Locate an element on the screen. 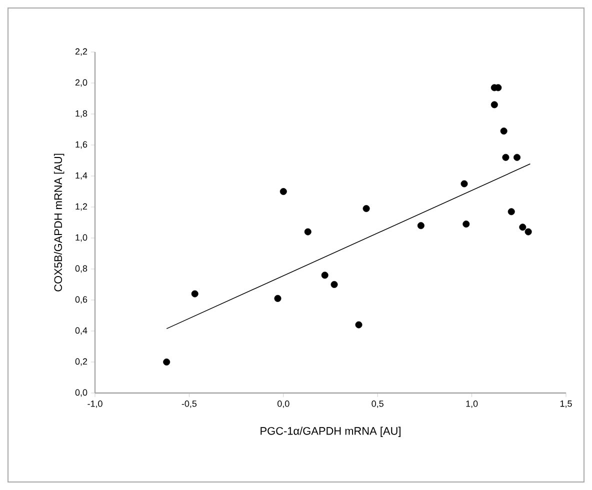 The height and width of the screenshot is (490, 592). x-tick-label: 1,5 is located at coordinates (566, 404).